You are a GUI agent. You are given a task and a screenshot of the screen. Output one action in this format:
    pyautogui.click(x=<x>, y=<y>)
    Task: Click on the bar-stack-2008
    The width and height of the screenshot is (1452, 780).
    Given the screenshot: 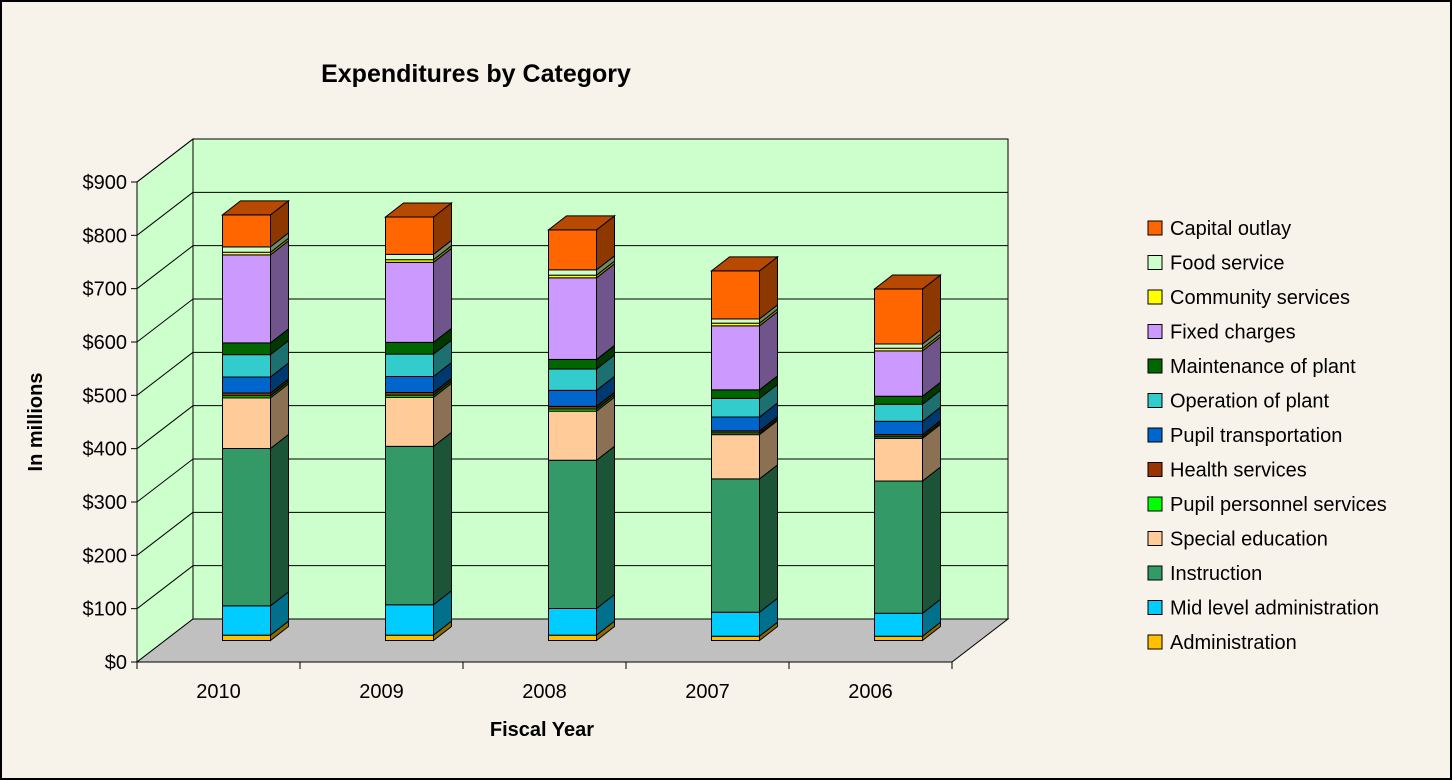 What is the action you would take?
    pyautogui.click(x=581, y=428)
    